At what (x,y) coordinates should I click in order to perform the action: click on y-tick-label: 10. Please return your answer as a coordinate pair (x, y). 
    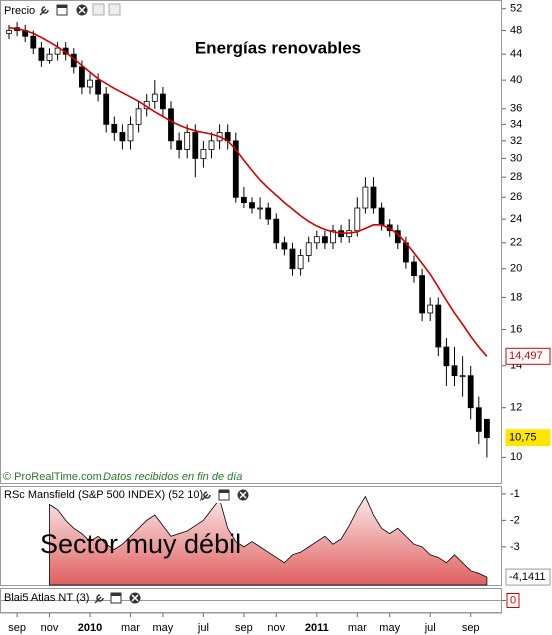
    Looking at the image, I should click on (516, 457).